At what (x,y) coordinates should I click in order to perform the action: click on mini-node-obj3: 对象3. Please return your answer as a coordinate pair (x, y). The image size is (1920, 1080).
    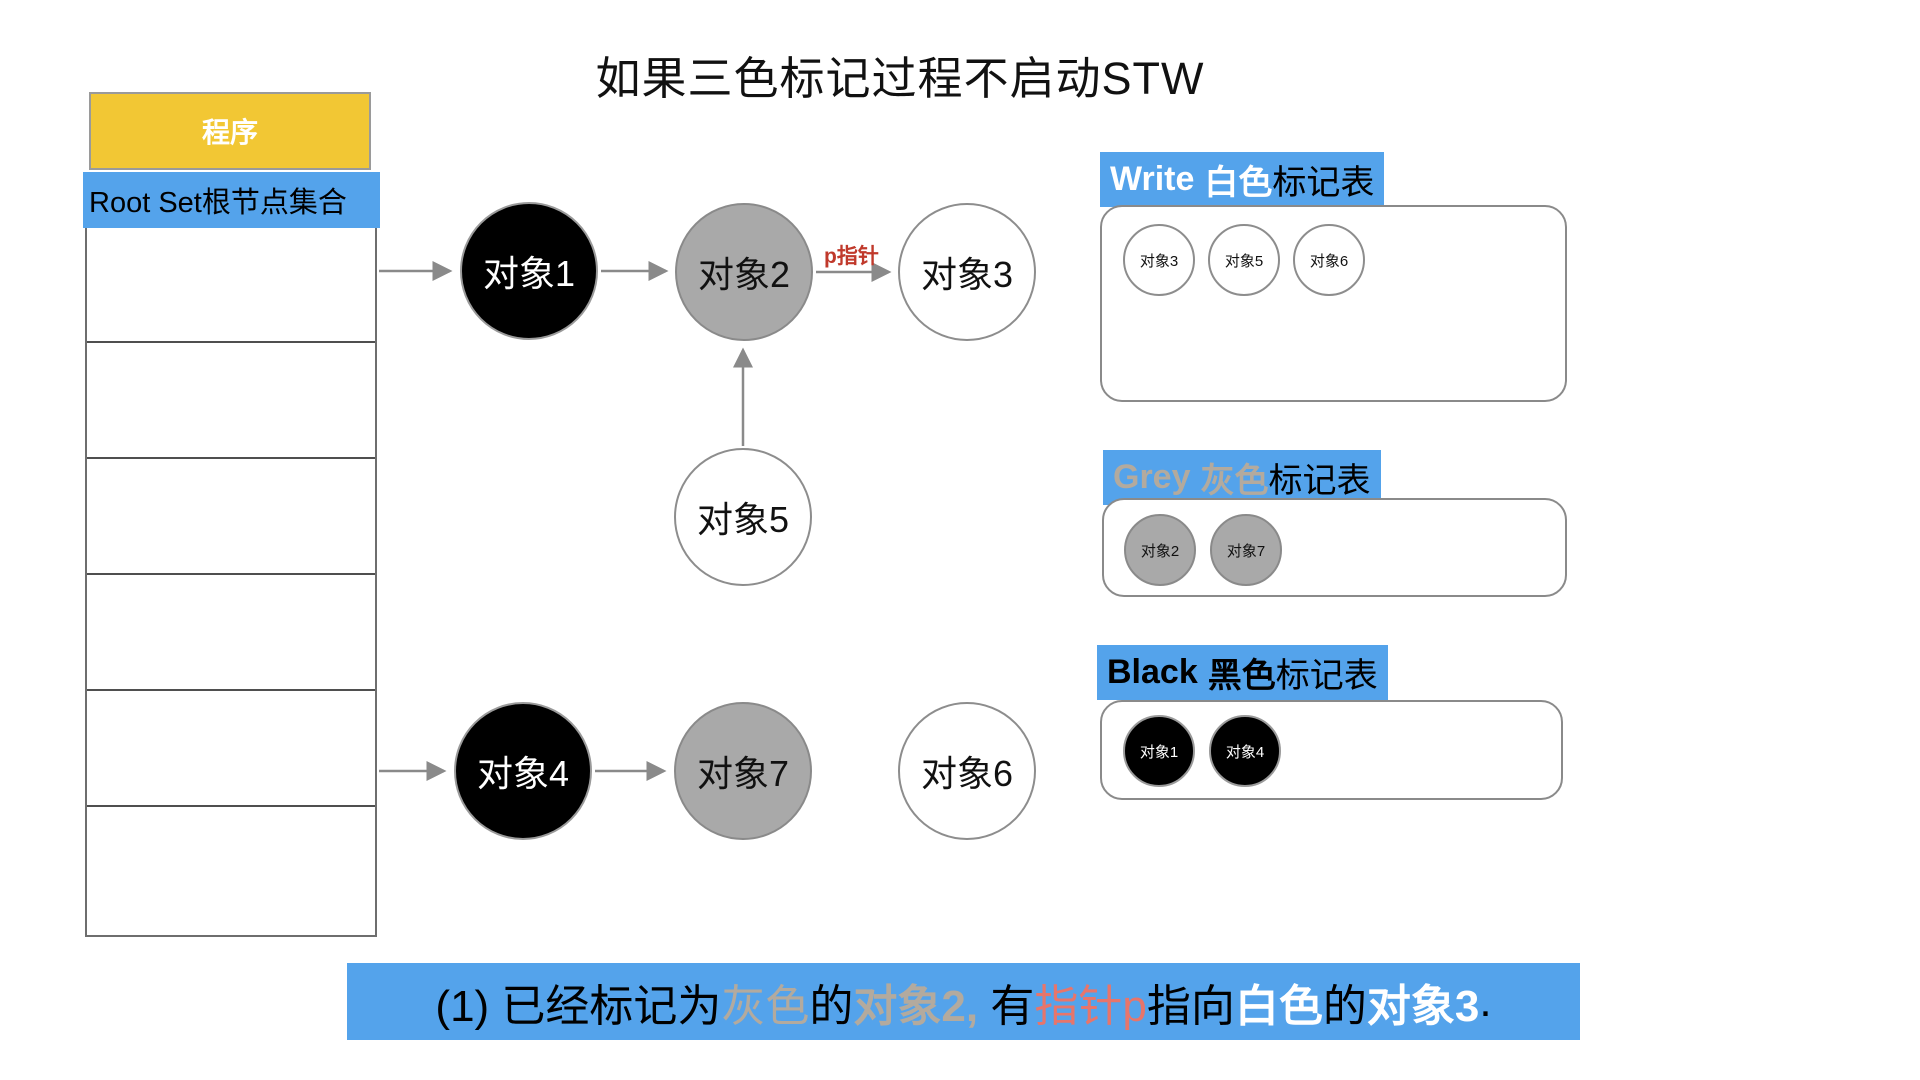
    Looking at the image, I should click on (1159, 260).